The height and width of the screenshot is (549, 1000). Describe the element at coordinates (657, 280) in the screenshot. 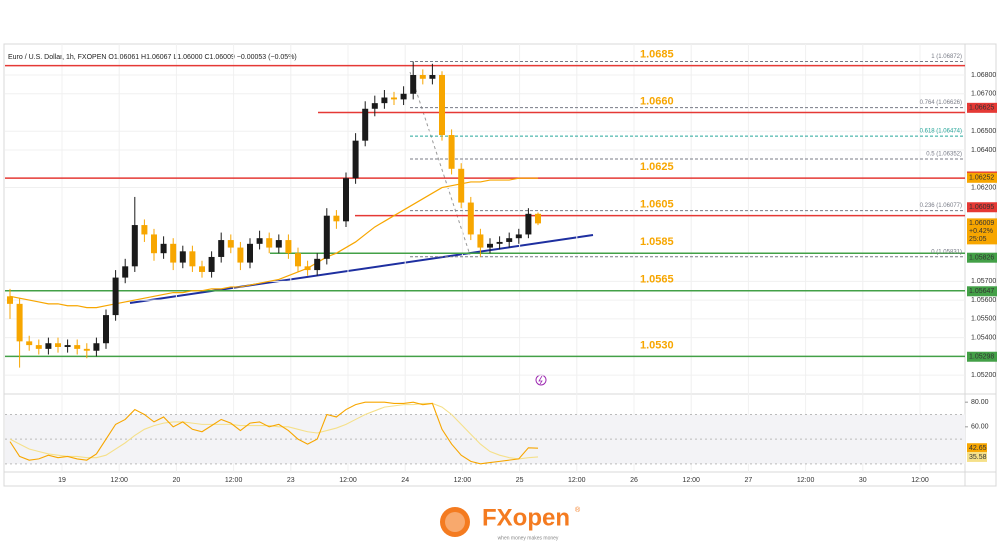

I see `level-label: 1.0565` at that location.